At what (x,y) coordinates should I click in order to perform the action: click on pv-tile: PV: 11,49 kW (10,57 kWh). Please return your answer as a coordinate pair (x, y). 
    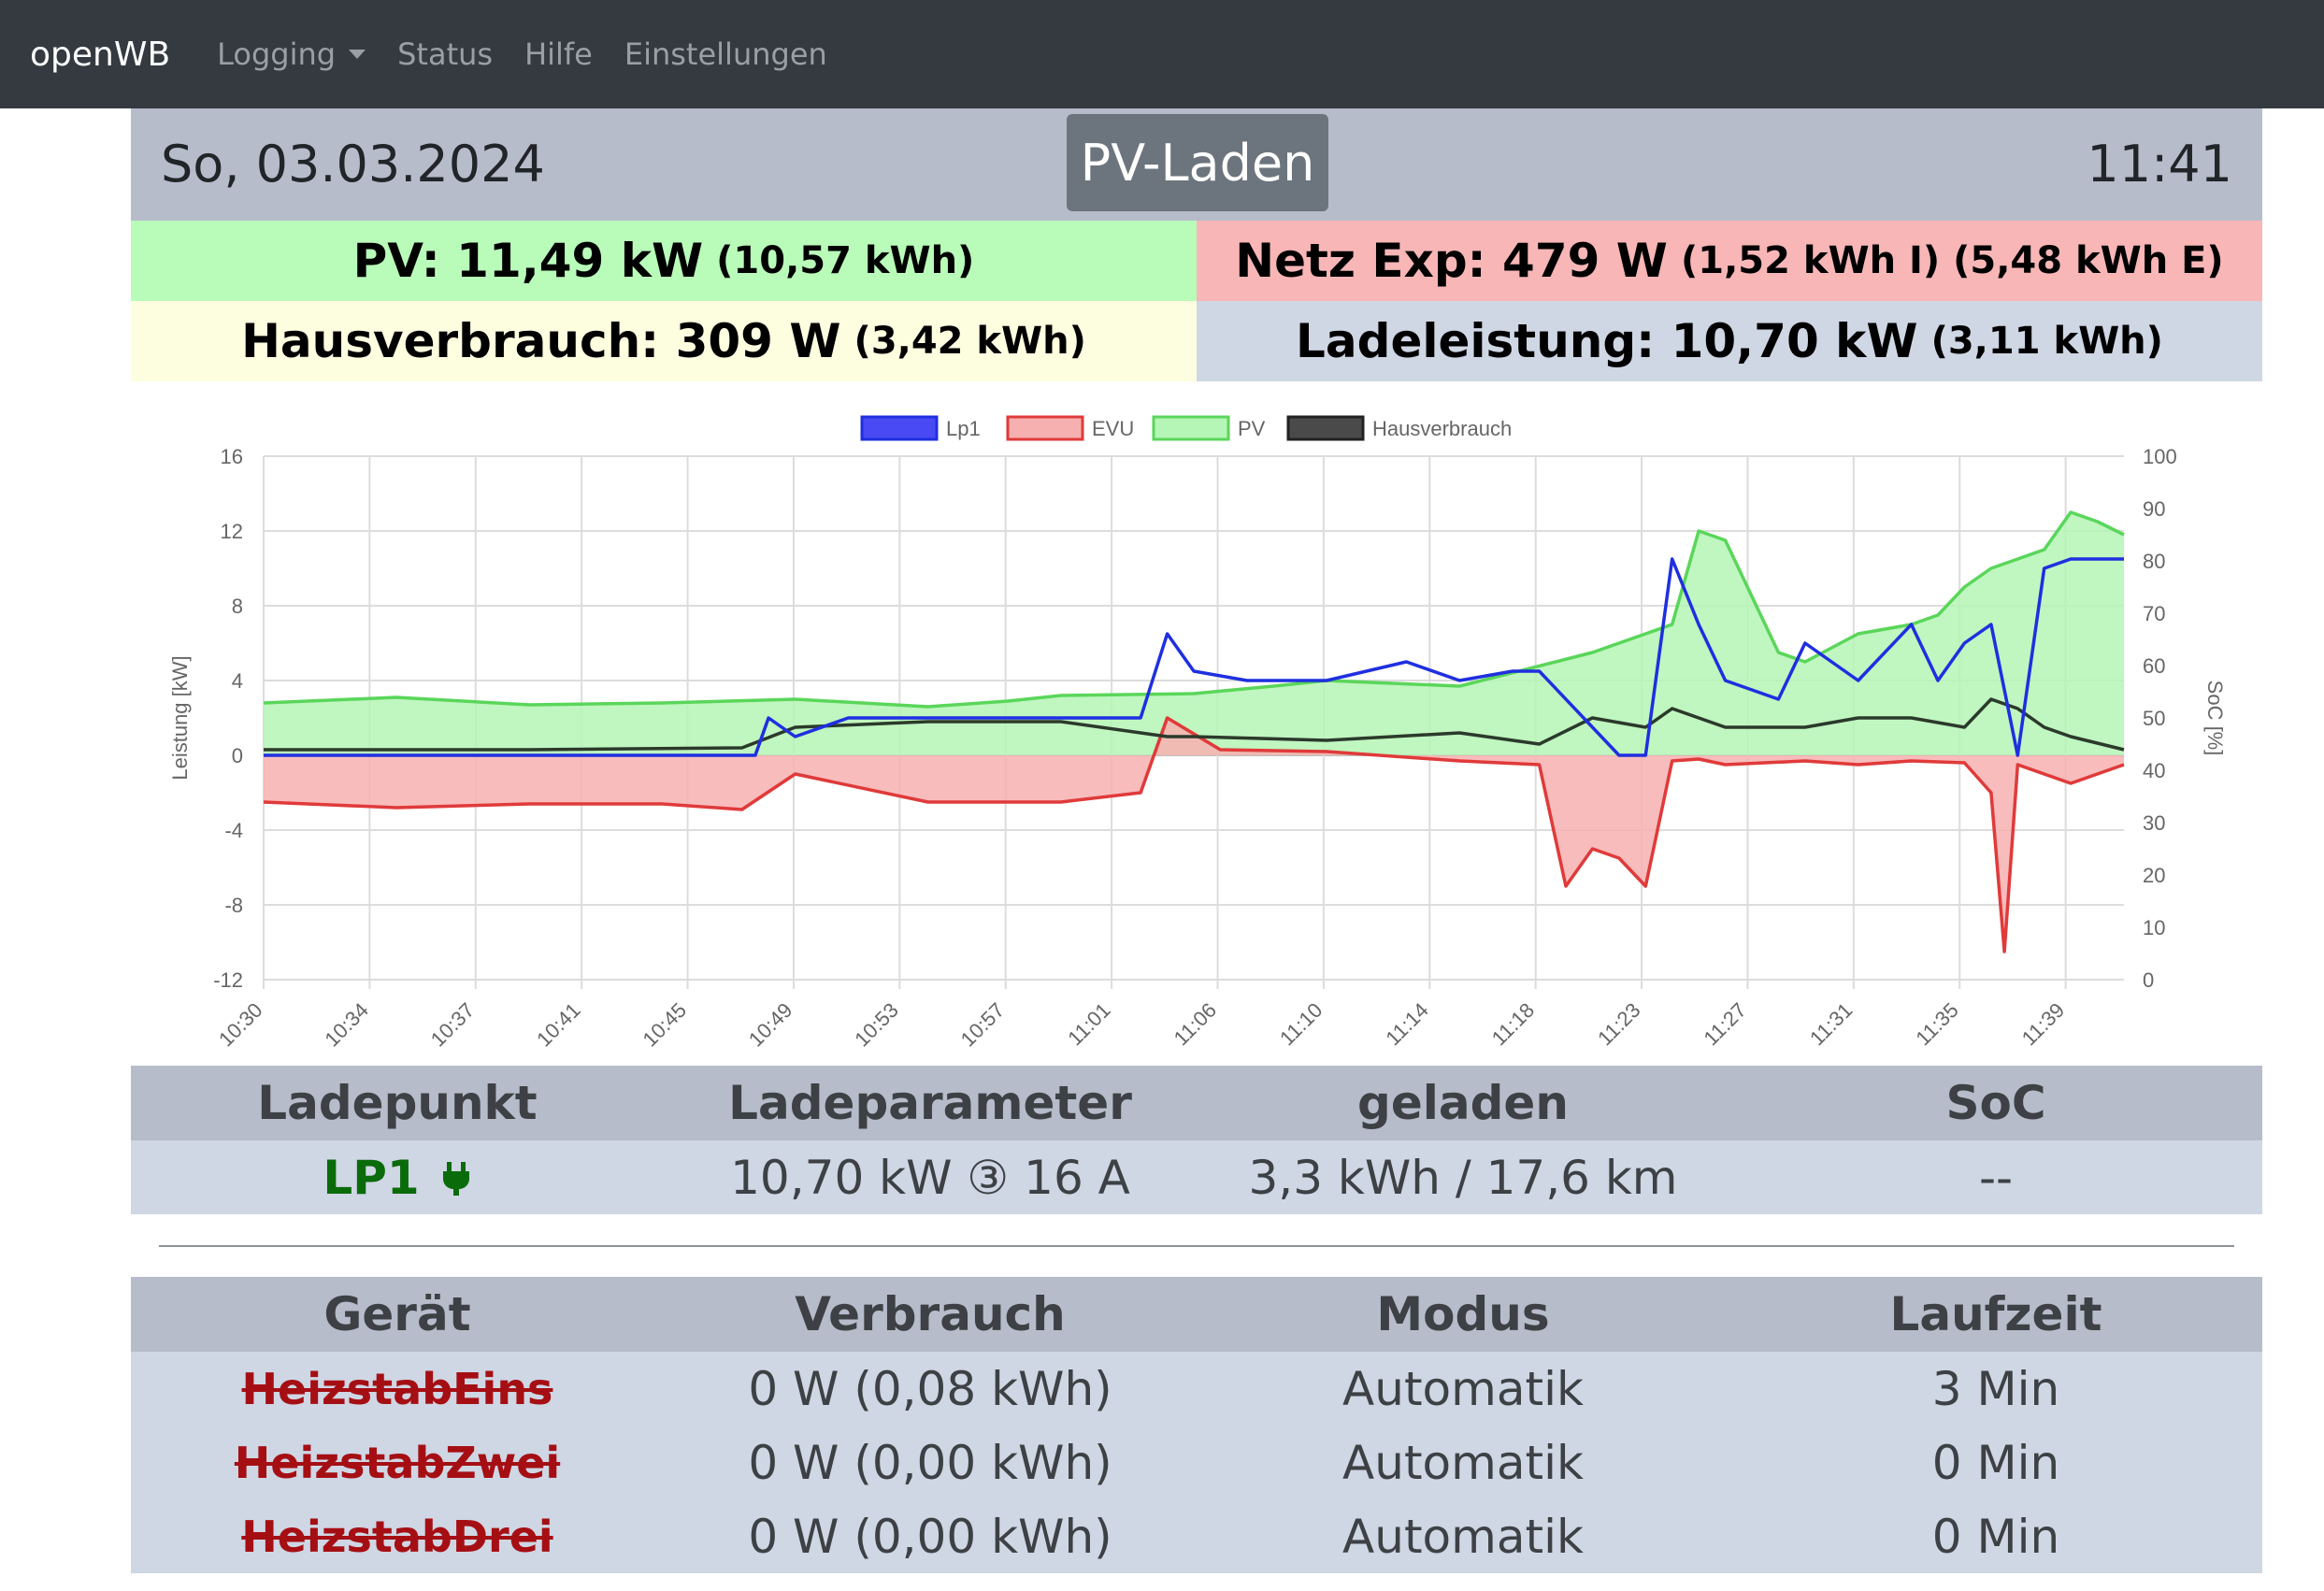
    Looking at the image, I should click on (664, 261).